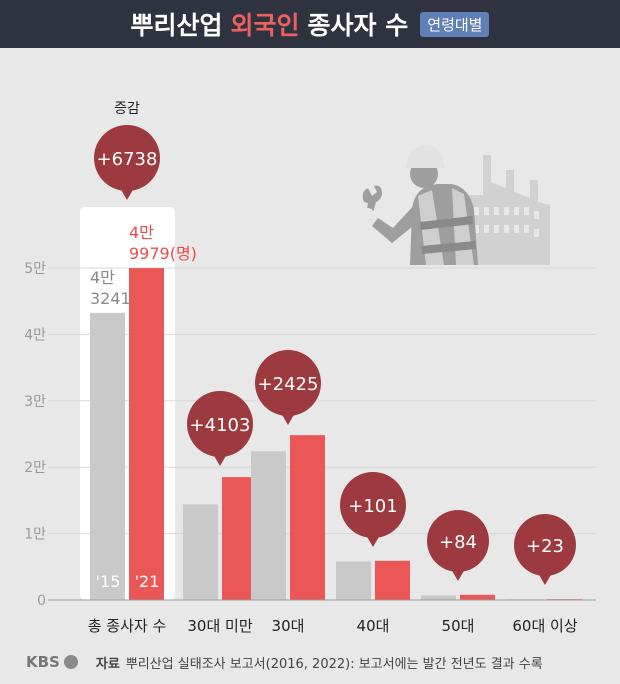 This screenshot has width=620, height=684. Describe the element at coordinates (368, 214) in the screenshot. I see `worker-hand` at that location.